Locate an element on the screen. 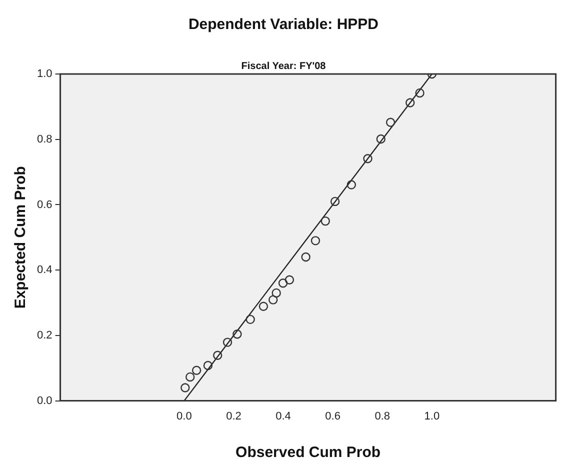 This screenshot has width=561, height=470. x-axis-title: Observed Cum Prob is located at coordinates (308, 453).